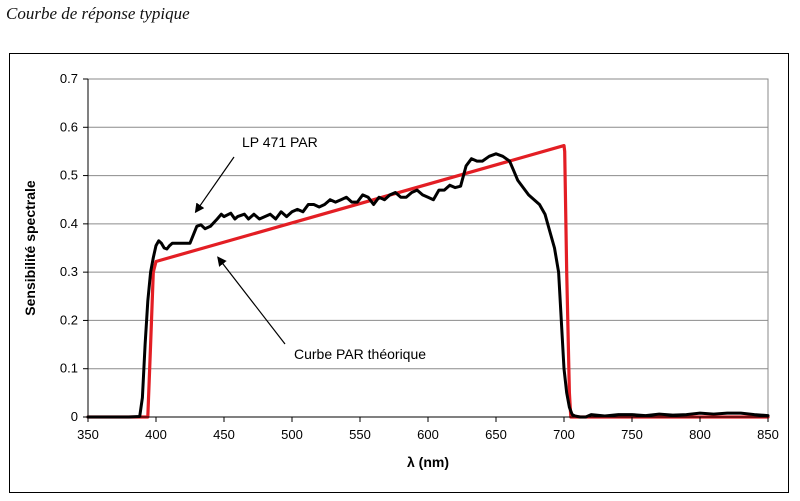 This screenshot has height=501, width=800. I want to click on annotation-arrow-lp471, so click(214, 185).